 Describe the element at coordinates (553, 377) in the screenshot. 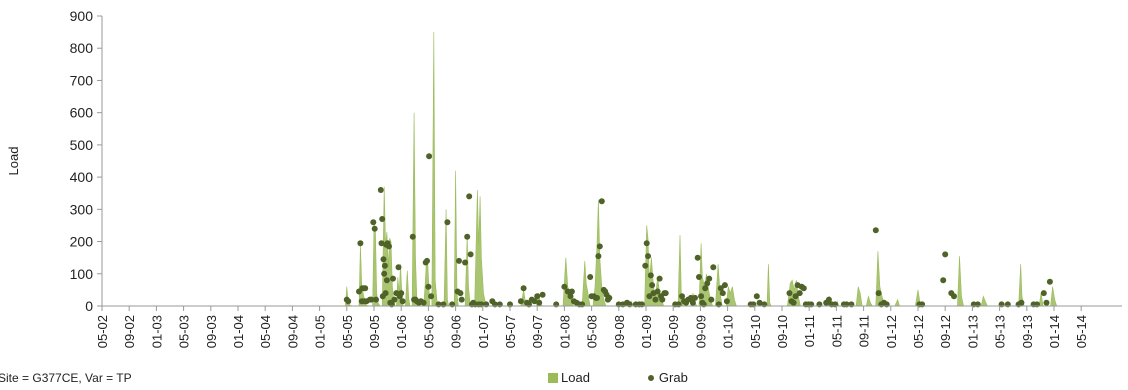

I see `legend-load-swatch` at that location.